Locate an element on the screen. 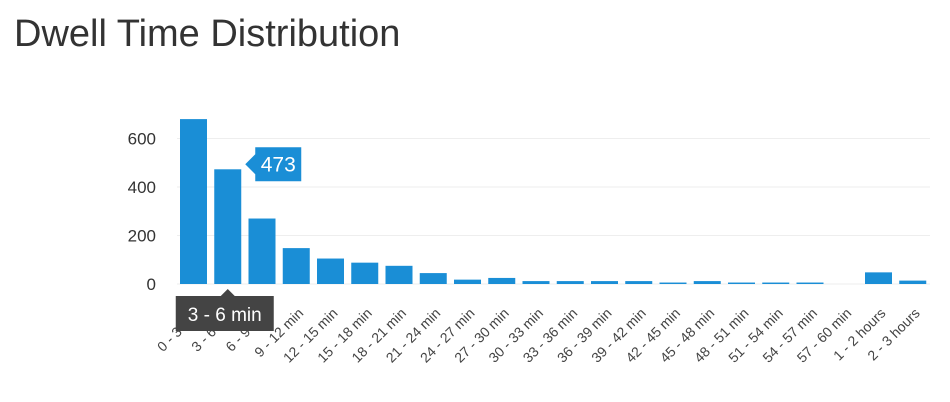  value-tooltip is located at coordinates (273, 164).